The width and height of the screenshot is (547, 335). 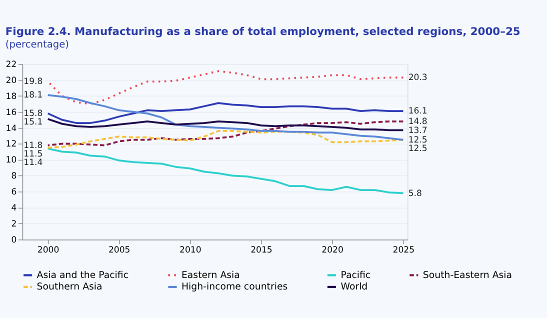 I want to click on x-tick-label: 2005, so click(x=119, y=251).